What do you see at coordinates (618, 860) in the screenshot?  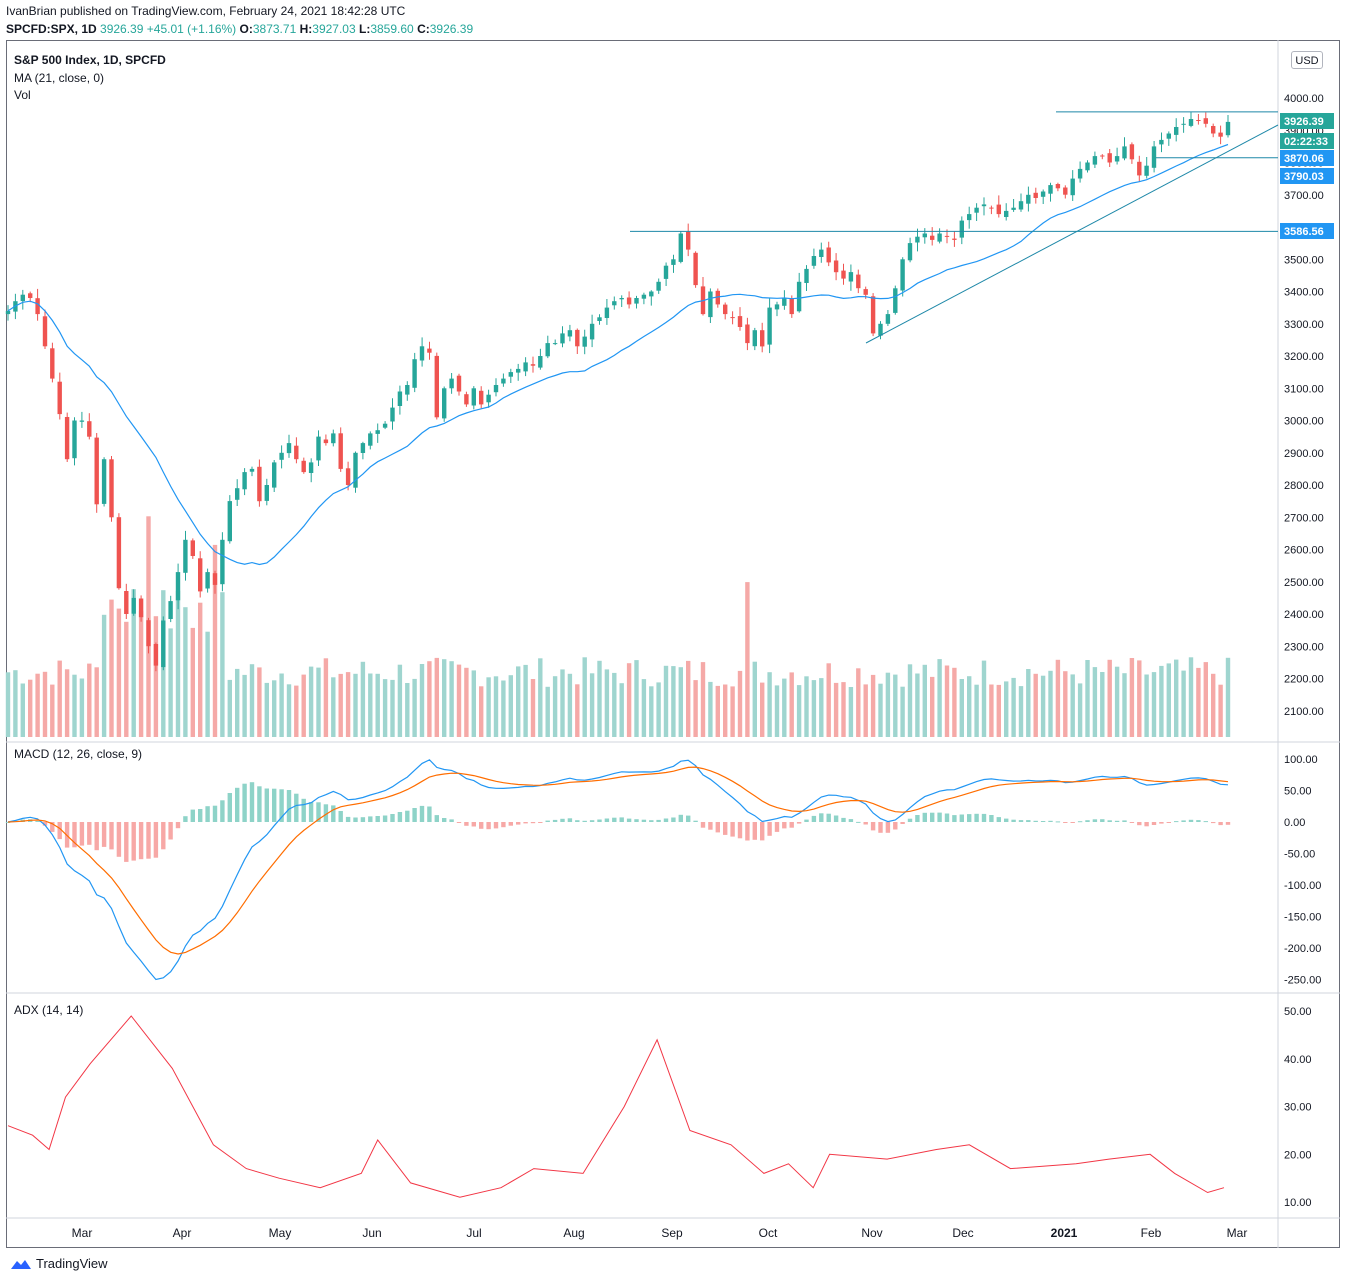 I see `signal-line` at bounding box center [618, 860].